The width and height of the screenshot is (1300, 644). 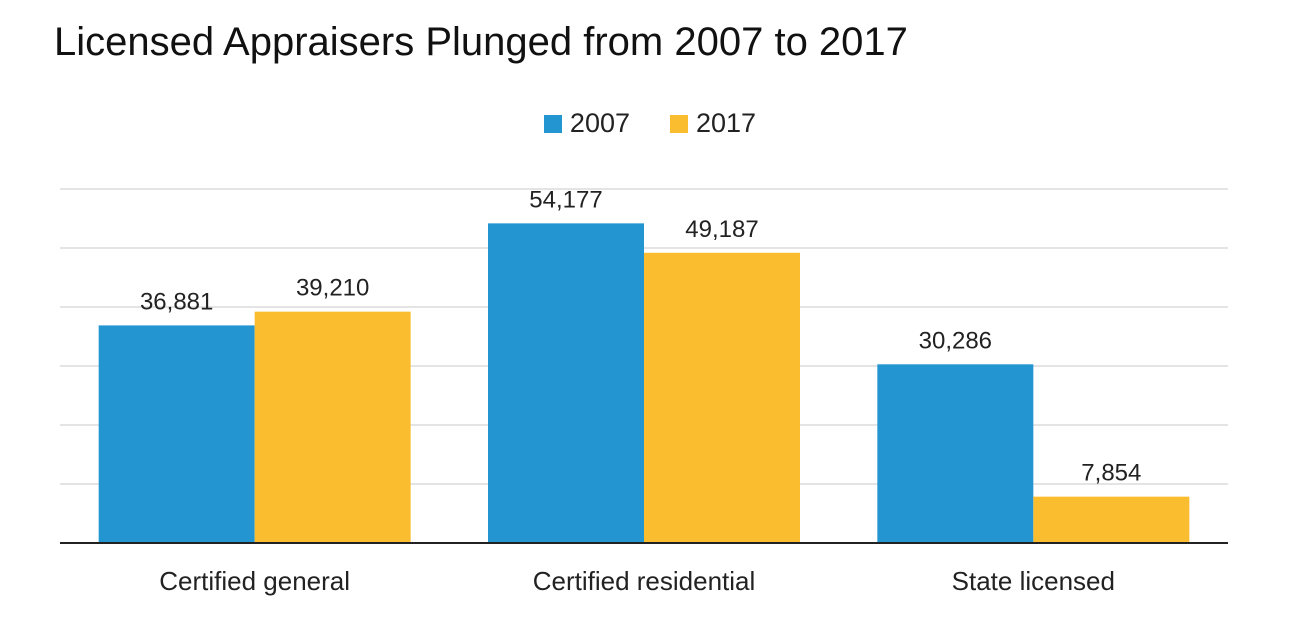 I want to click on data-label: 7,854, so click(x=1111, y=473).